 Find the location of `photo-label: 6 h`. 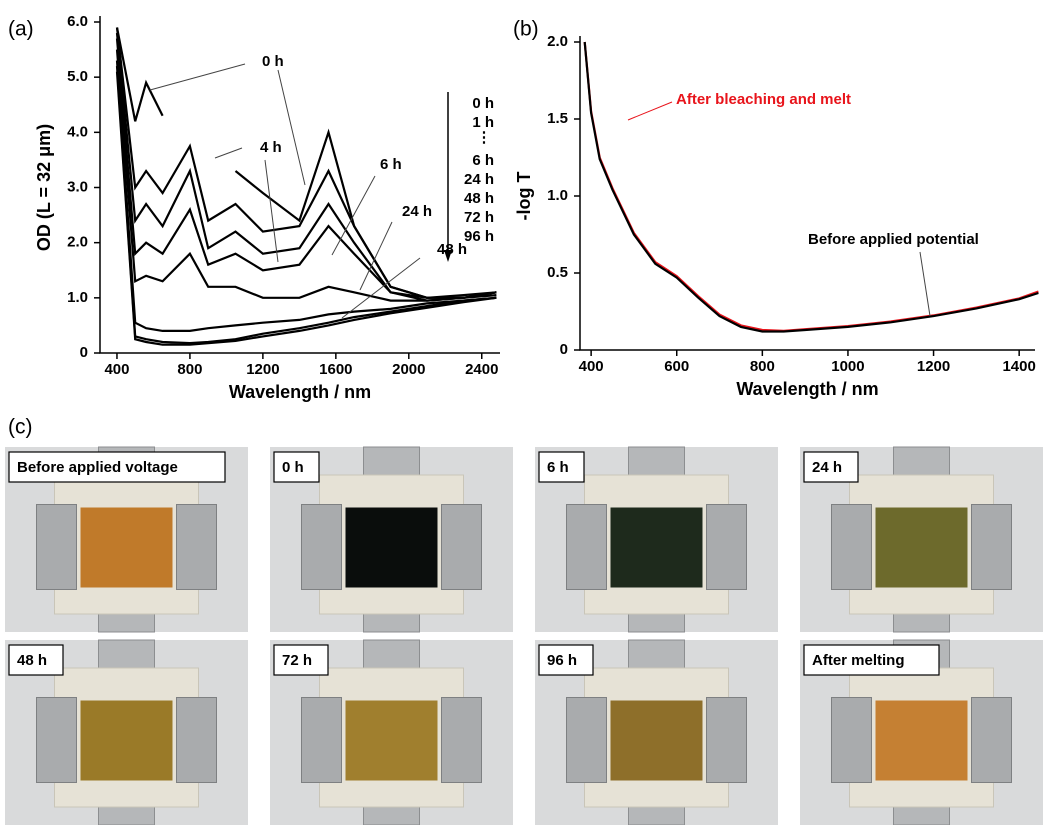

photo-label: 6 h is located at coordinates (558, 467).